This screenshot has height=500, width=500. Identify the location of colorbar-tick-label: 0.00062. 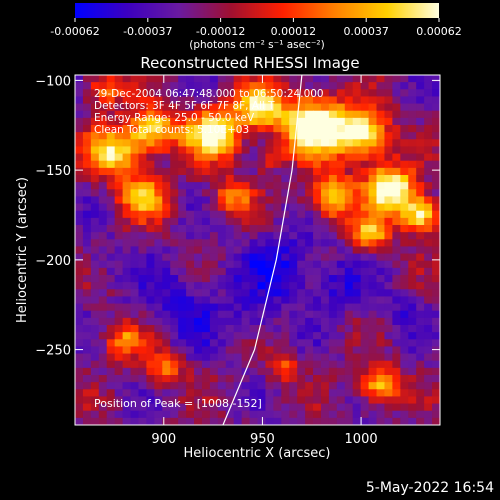
(439, 31).